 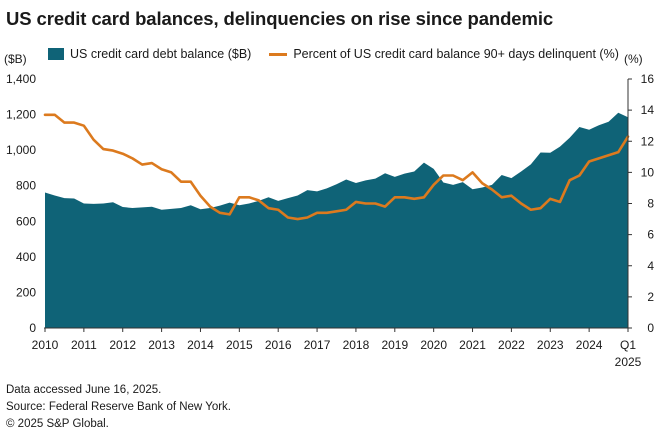 I want to click on x-tick-label: 2024, so click(x=589, y=345).